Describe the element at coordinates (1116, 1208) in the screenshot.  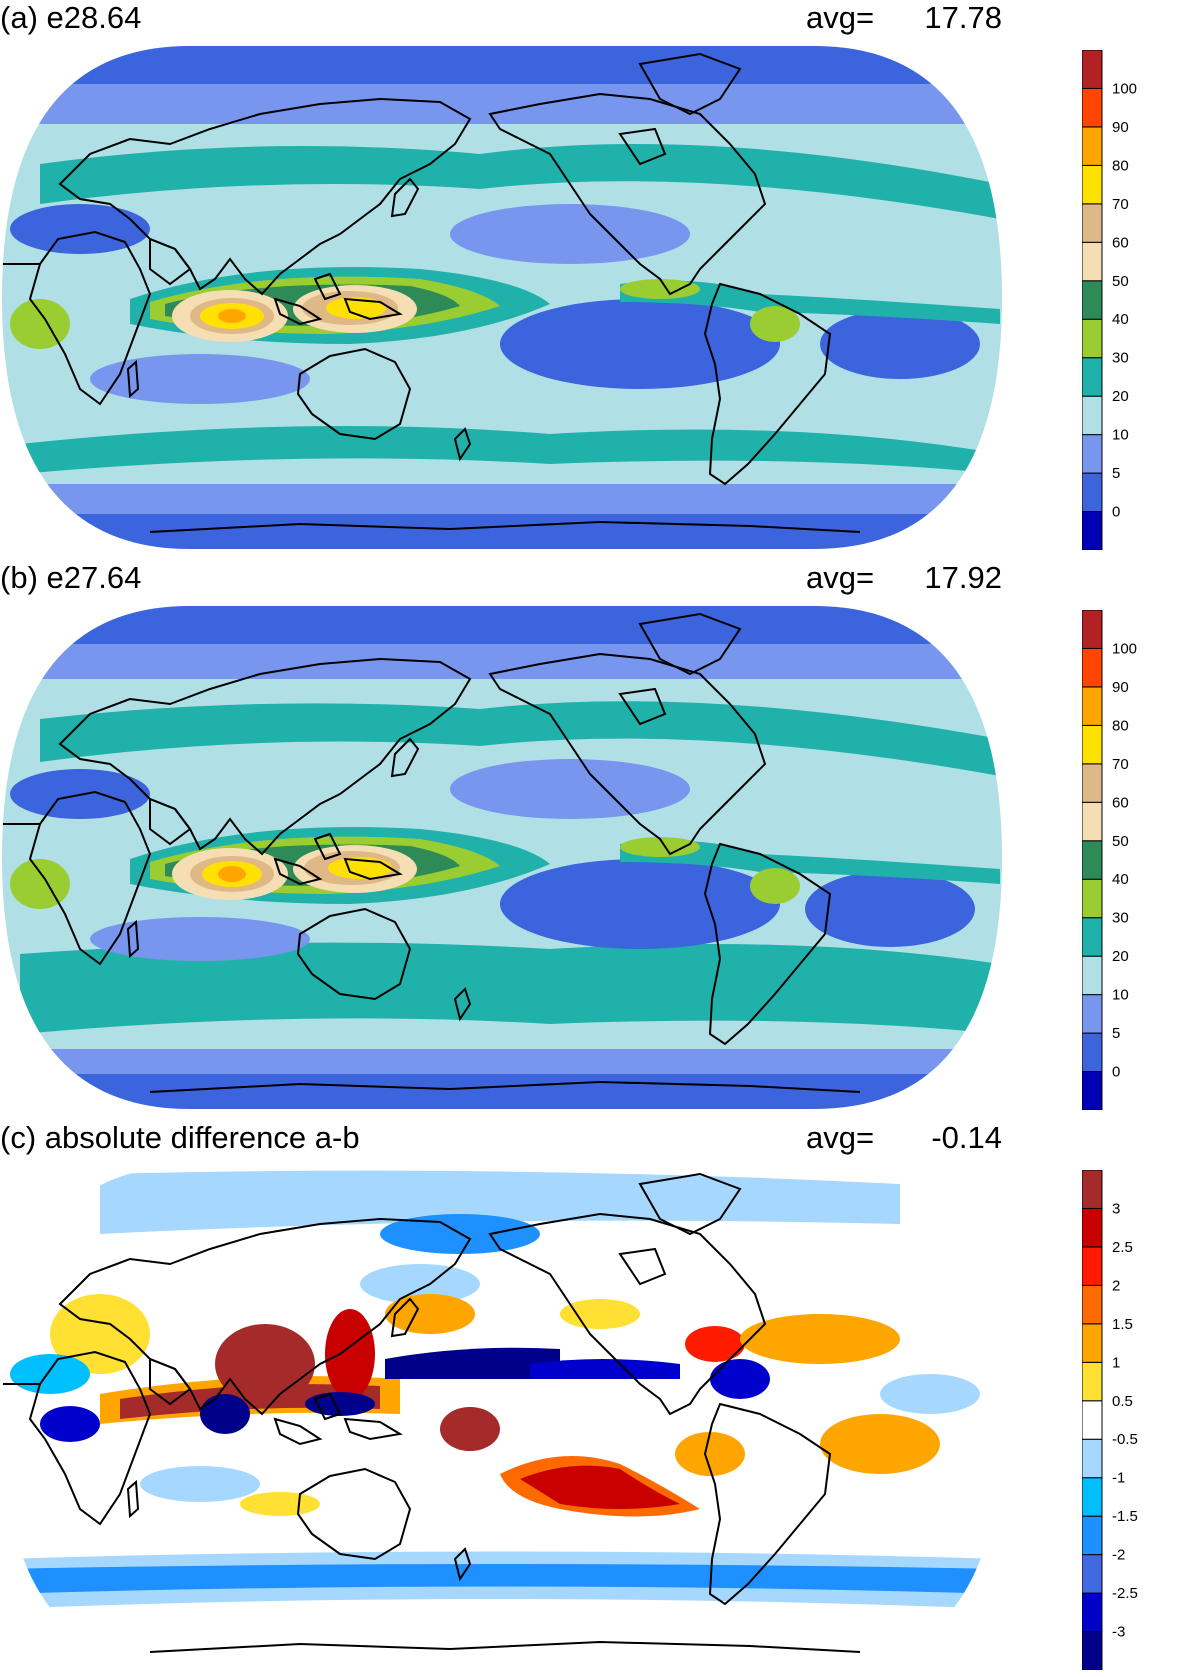
I see `colorbar-tick-label: 3` at that location.